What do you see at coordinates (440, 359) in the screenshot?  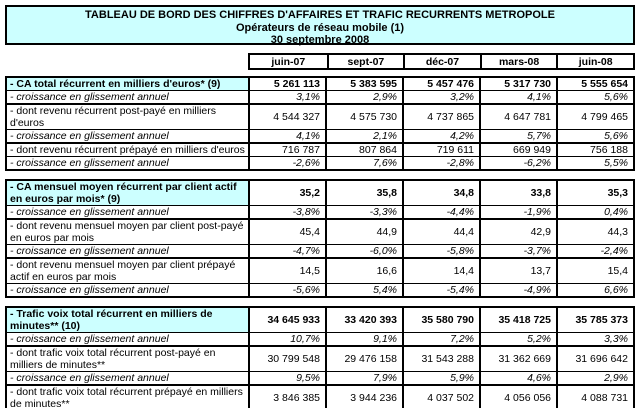 I see `value-cell: 31 543 288` at bounding box center [440, 359].